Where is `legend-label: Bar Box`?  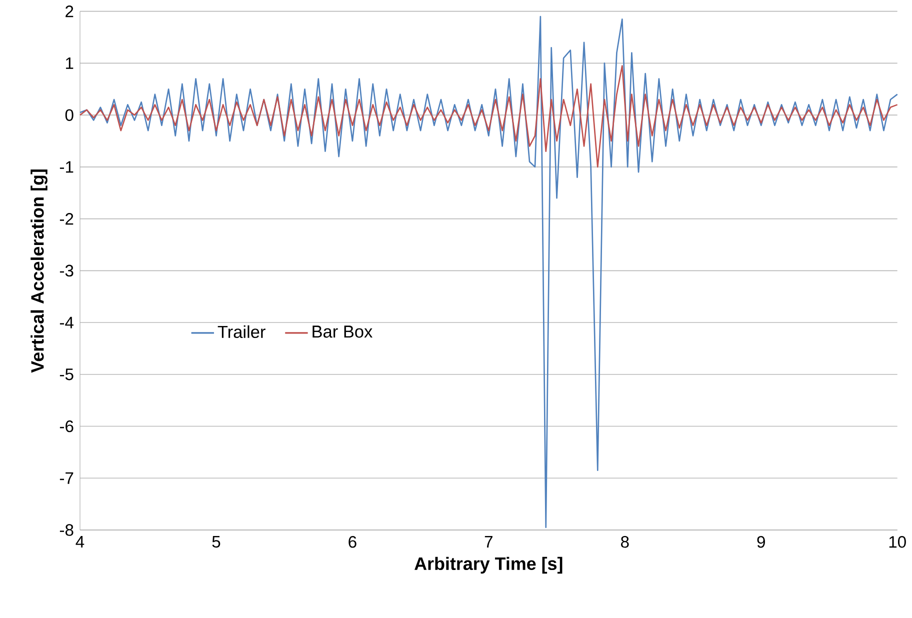
legend-label: Bar Box is located at coordinates (342, 332).